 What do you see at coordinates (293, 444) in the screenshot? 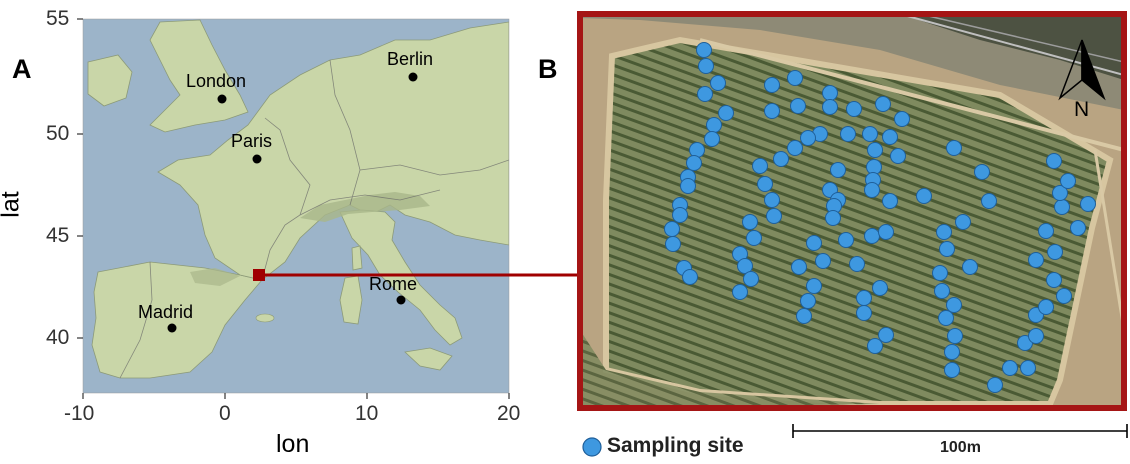
I see `x-axis-title: lon` at bounding box center [293, 444].